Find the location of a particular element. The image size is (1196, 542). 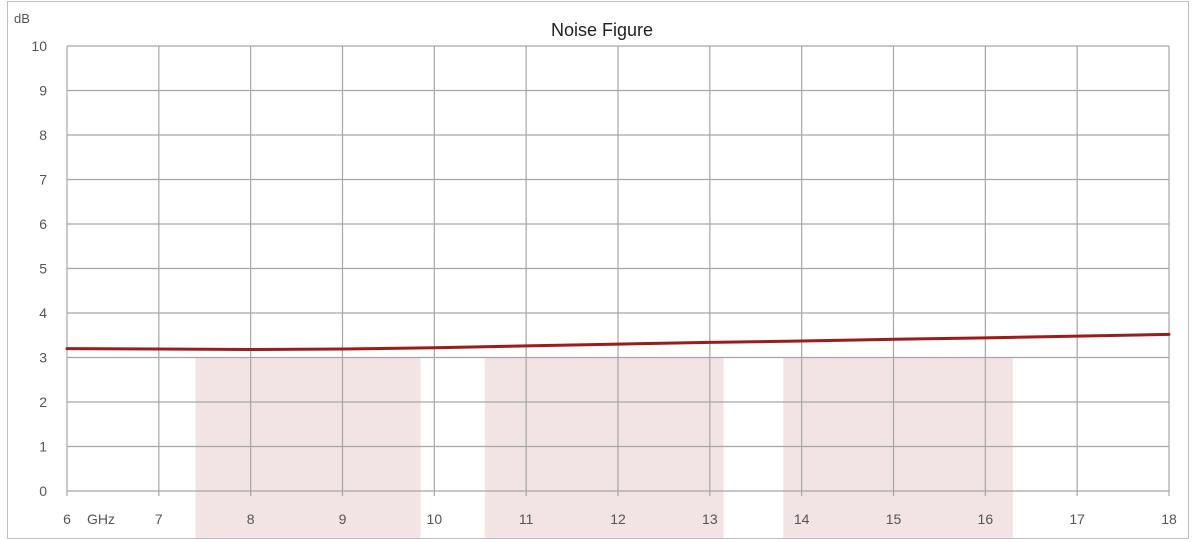

y-axis-unit-label: dB is located at coordinates (22, 18).